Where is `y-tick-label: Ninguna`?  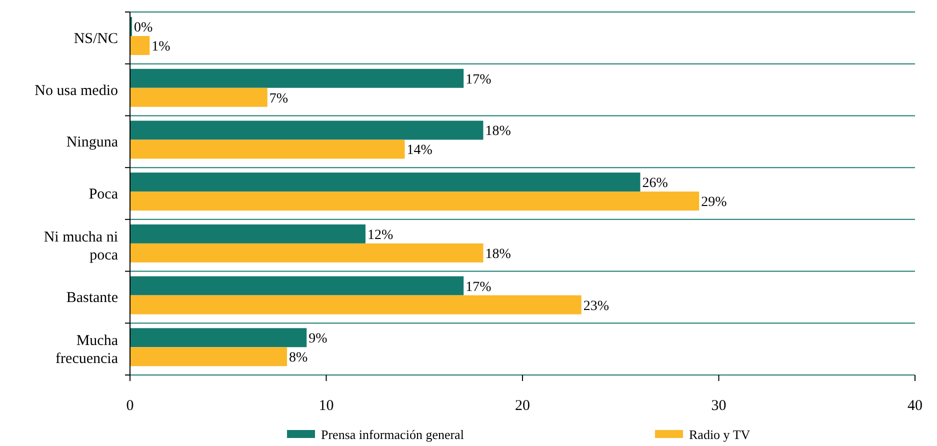
y-tick-label: Ninguna is located at coordinates (92, 142).